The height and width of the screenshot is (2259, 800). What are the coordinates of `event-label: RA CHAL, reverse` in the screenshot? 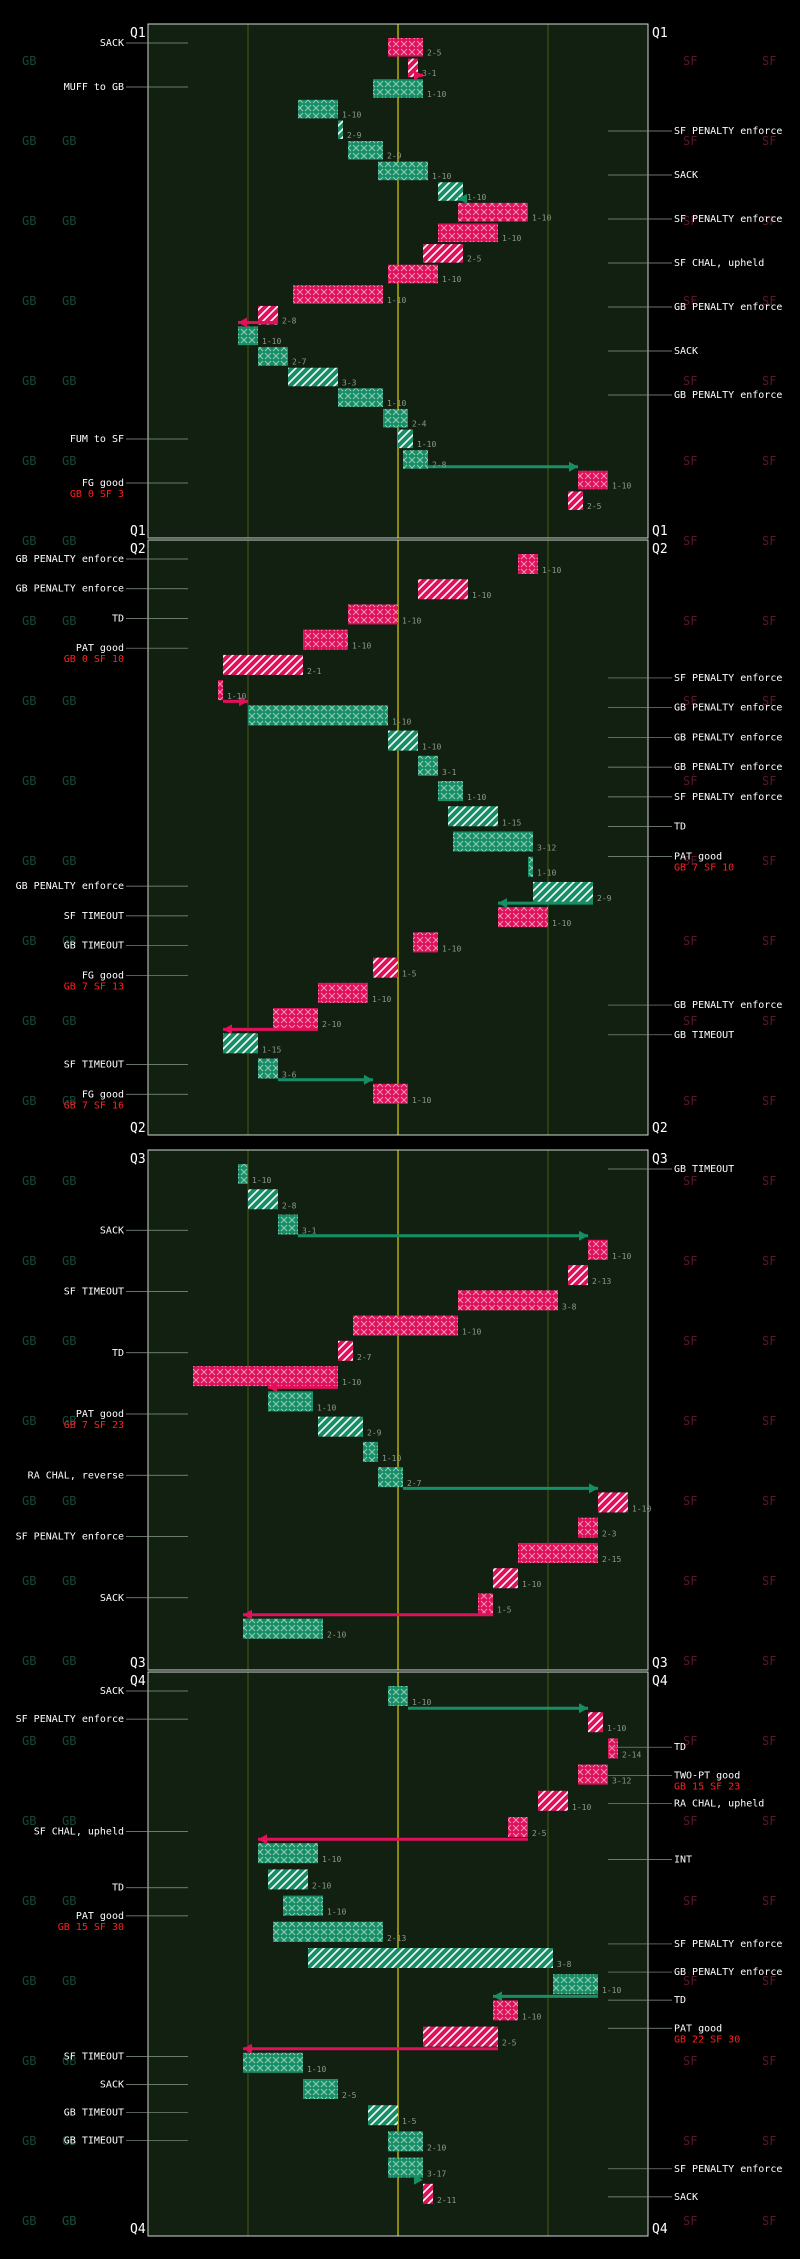 It's located at (76, 1475).